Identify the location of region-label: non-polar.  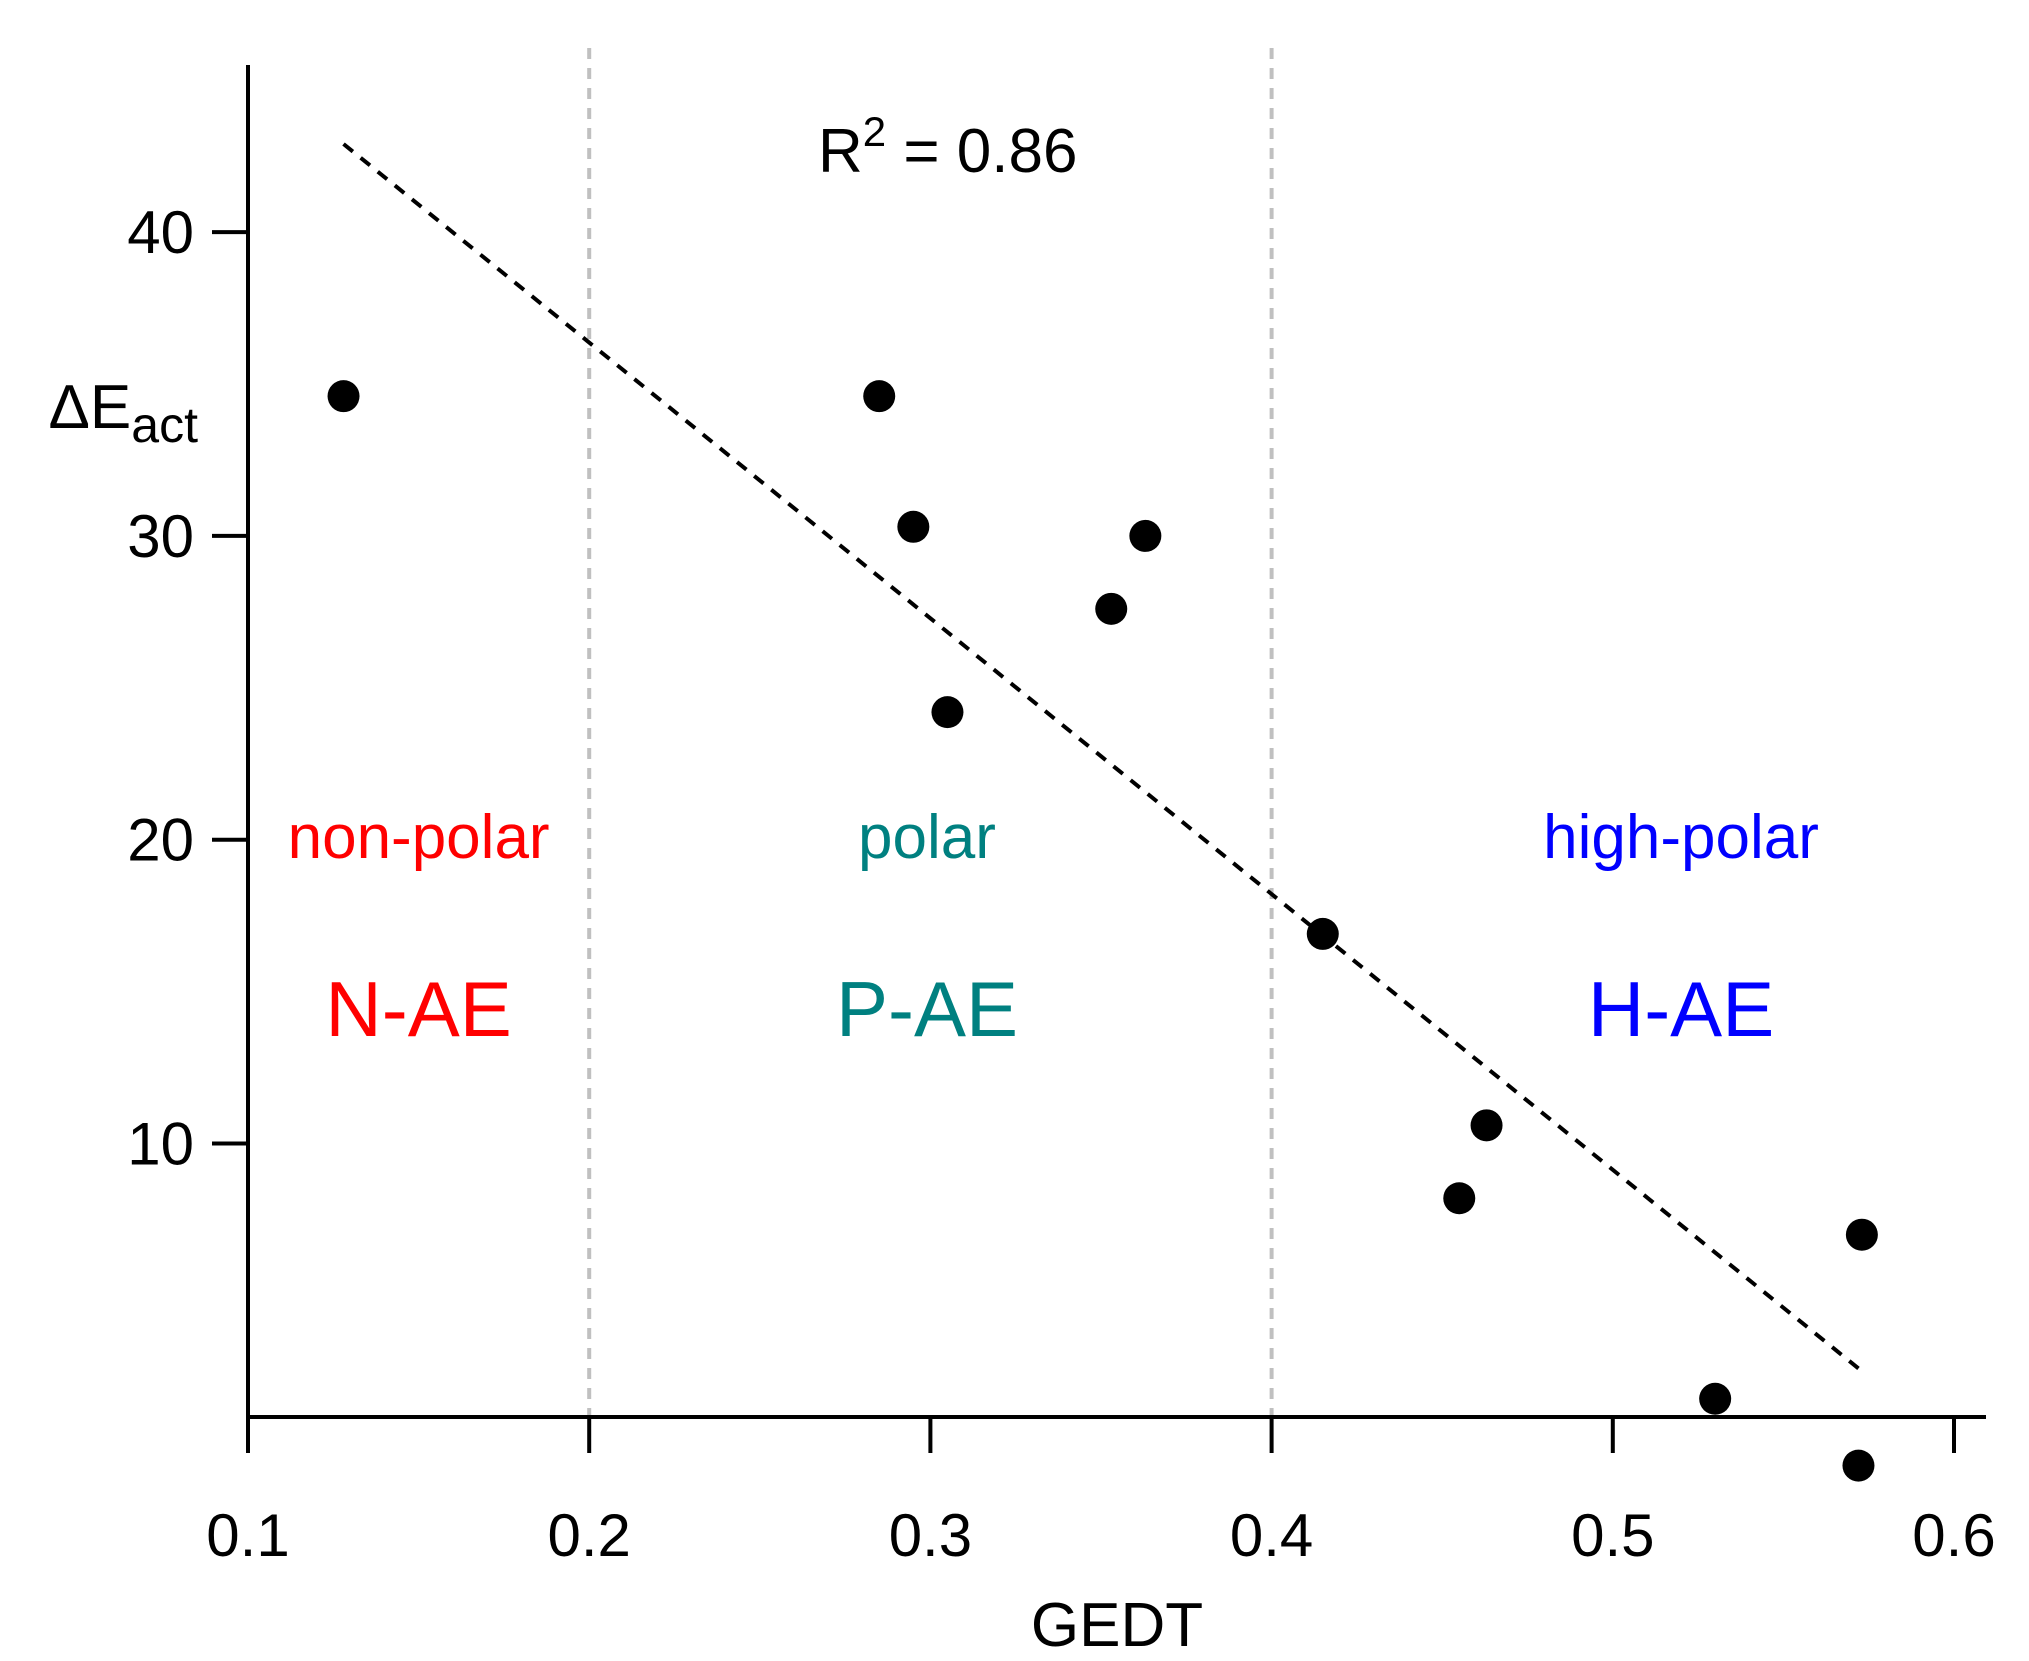
(419, 837).